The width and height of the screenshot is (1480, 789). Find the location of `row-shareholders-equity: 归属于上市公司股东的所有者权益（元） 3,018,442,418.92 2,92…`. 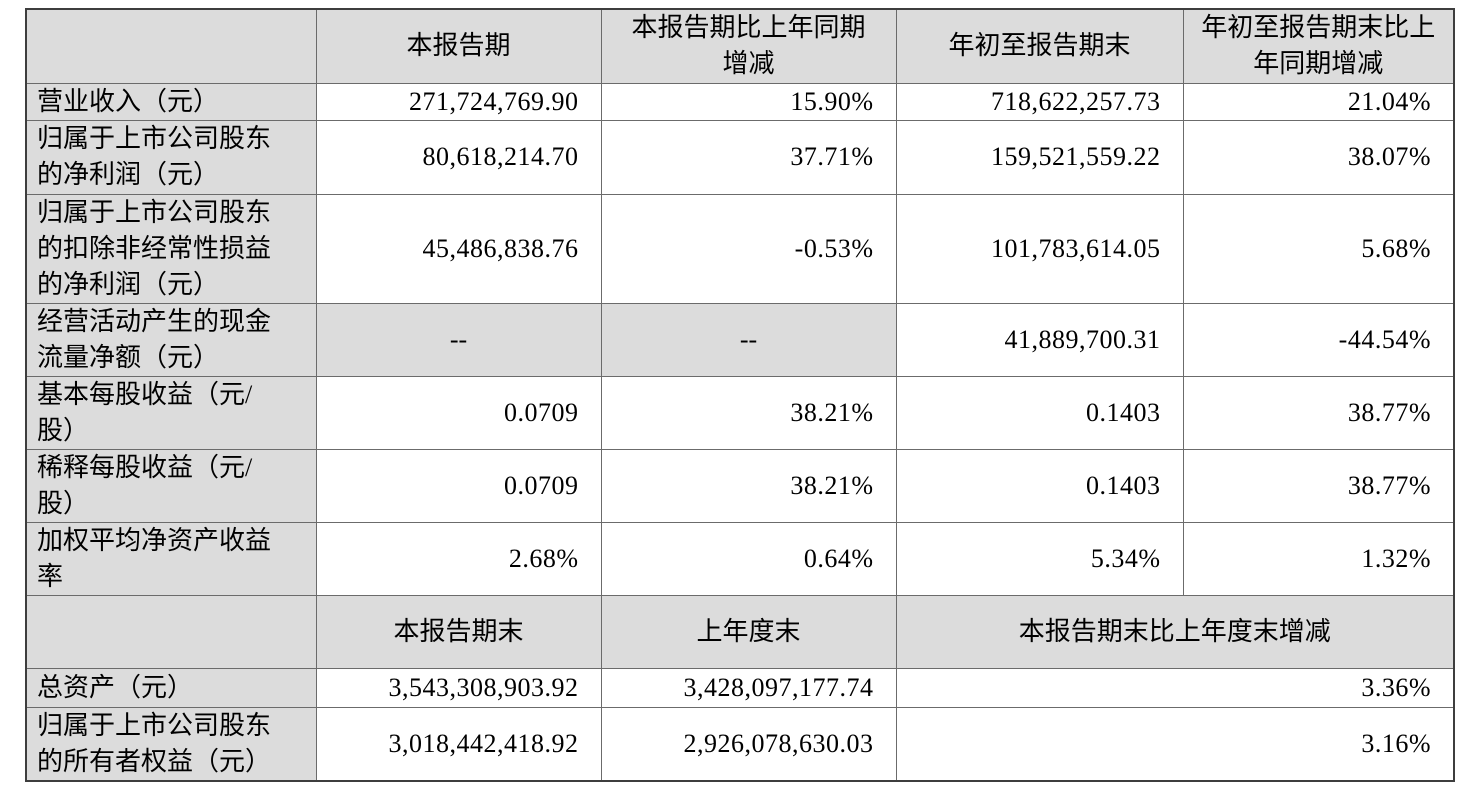

row-shareholders-equity: 归属于上市公司股东的所有者权益（元） 3,018,442,418.92 2,92… is located at coordinates (740, 744).